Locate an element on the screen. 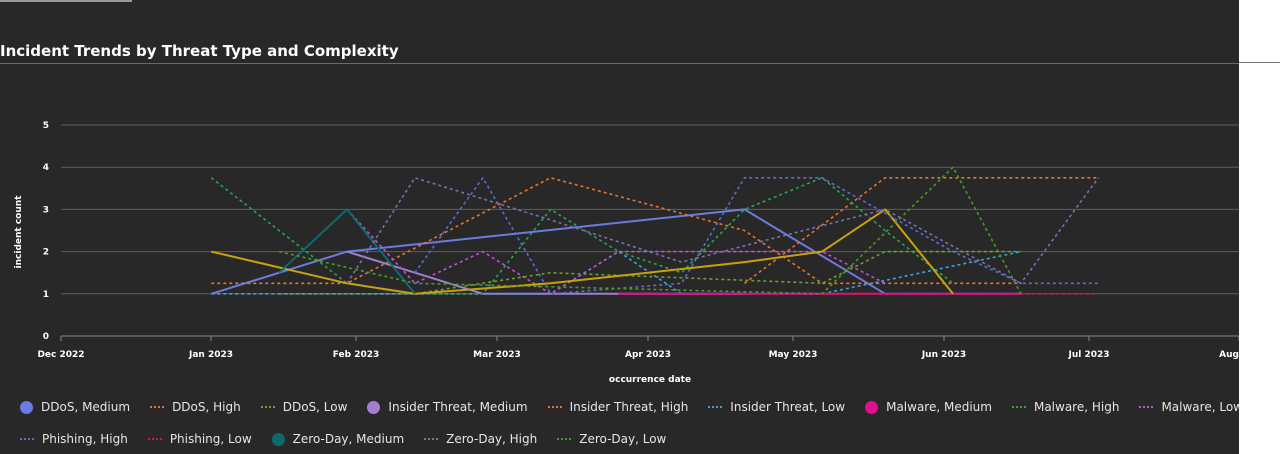 The image size is (1280, 454). outer-divider is located at coordinates (1259, 62).